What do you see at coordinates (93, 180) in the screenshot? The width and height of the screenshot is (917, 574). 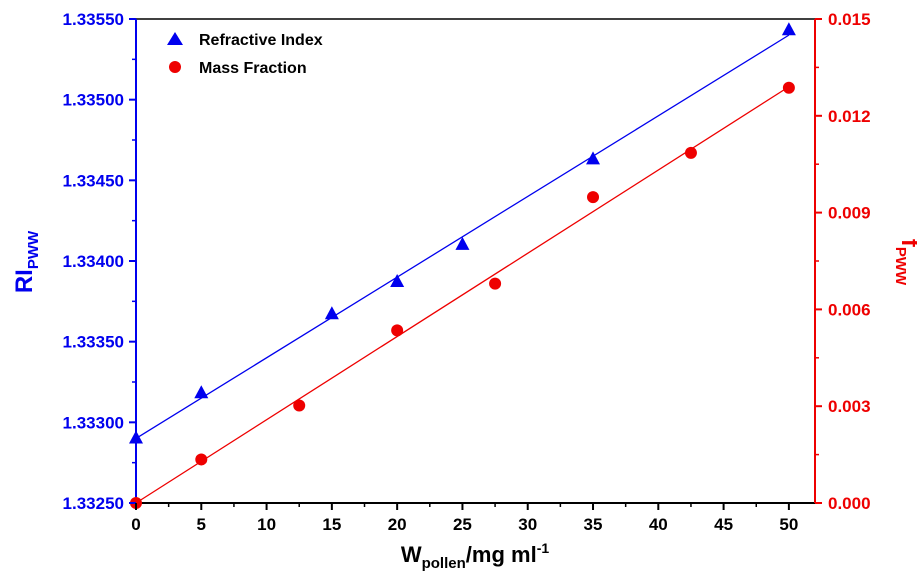 I see `y-left-tick-label: 1.33450` at bounding box center [93, 180].